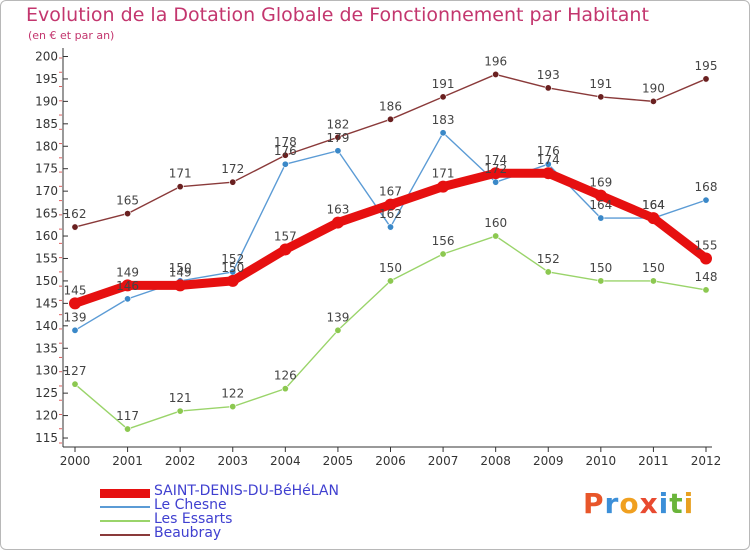 The height and width of the screenshot is (550, 750). Describe the element at coordinates (250, 505) in the screenshot. I see `legend-item: Le Chesne` at that location.